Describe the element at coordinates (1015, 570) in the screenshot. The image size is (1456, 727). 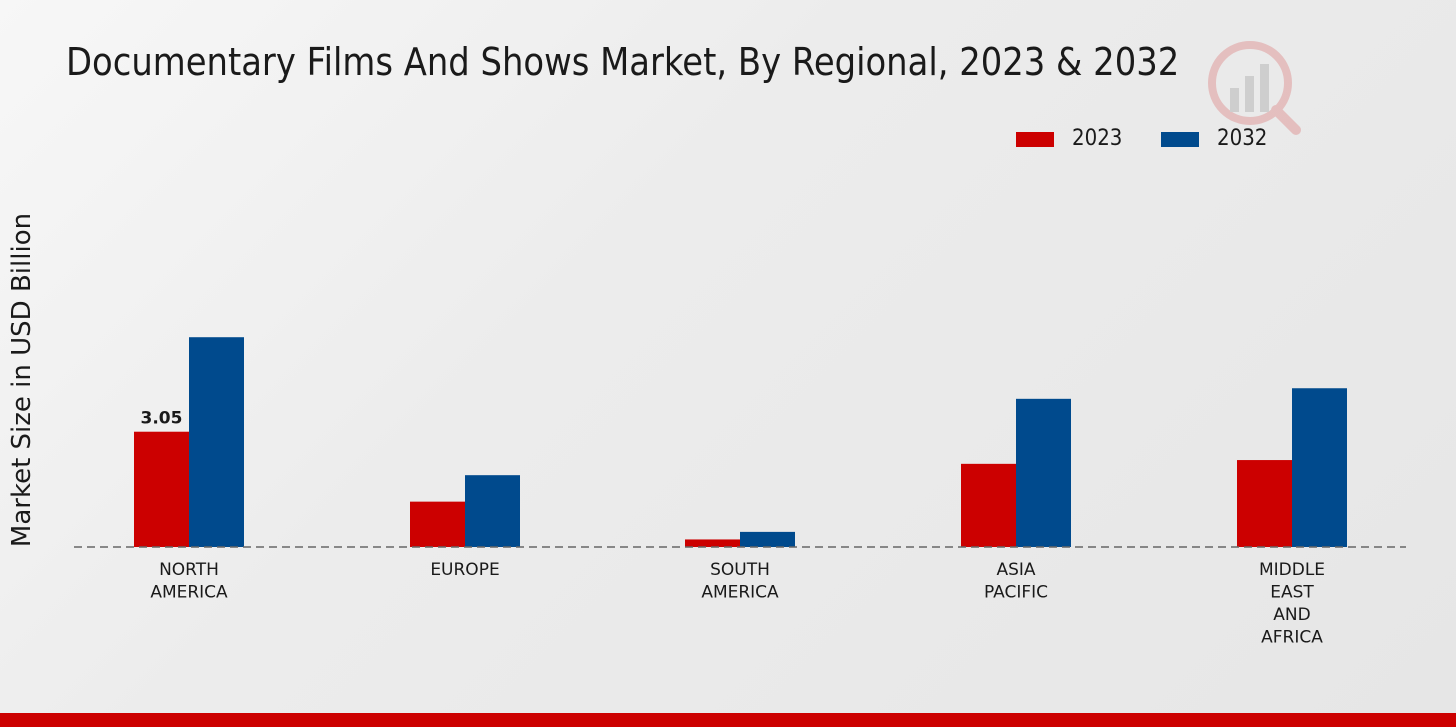
I see `x-tick-label-asia-pacific-1: ASIA` at that location.